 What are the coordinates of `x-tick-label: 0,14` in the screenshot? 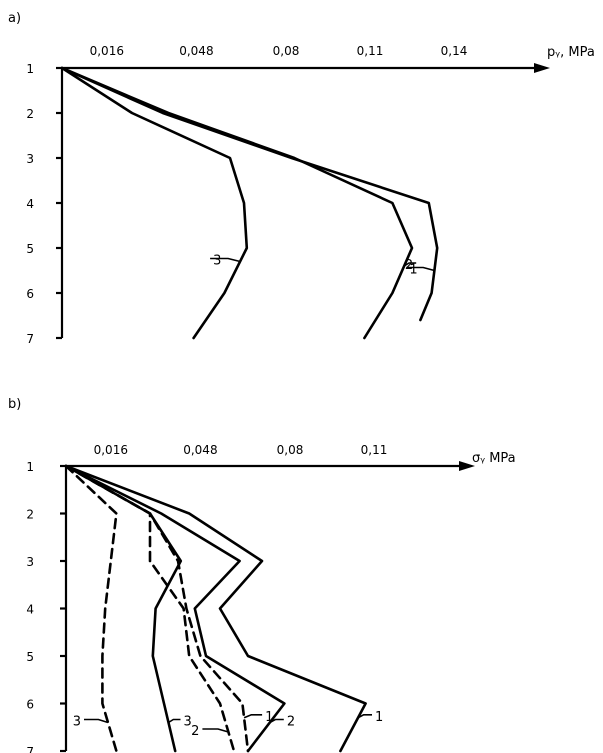 It's located at (454, 51).